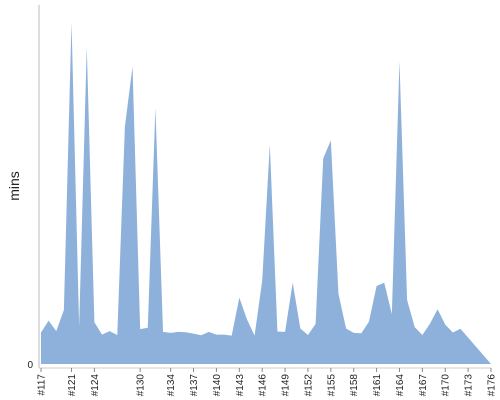  What do you see at coordinates (72, 385) in the screenshot?
I see `x-tick-label: #121` at bounding box center [72, 385].